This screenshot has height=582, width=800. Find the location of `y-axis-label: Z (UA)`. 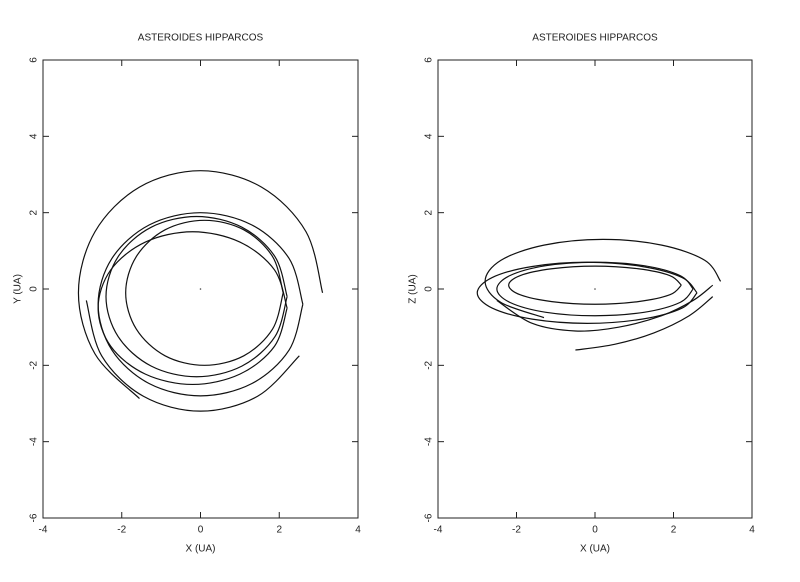

y-axis-label: Z (UA) is located at coordinates (413, 288).